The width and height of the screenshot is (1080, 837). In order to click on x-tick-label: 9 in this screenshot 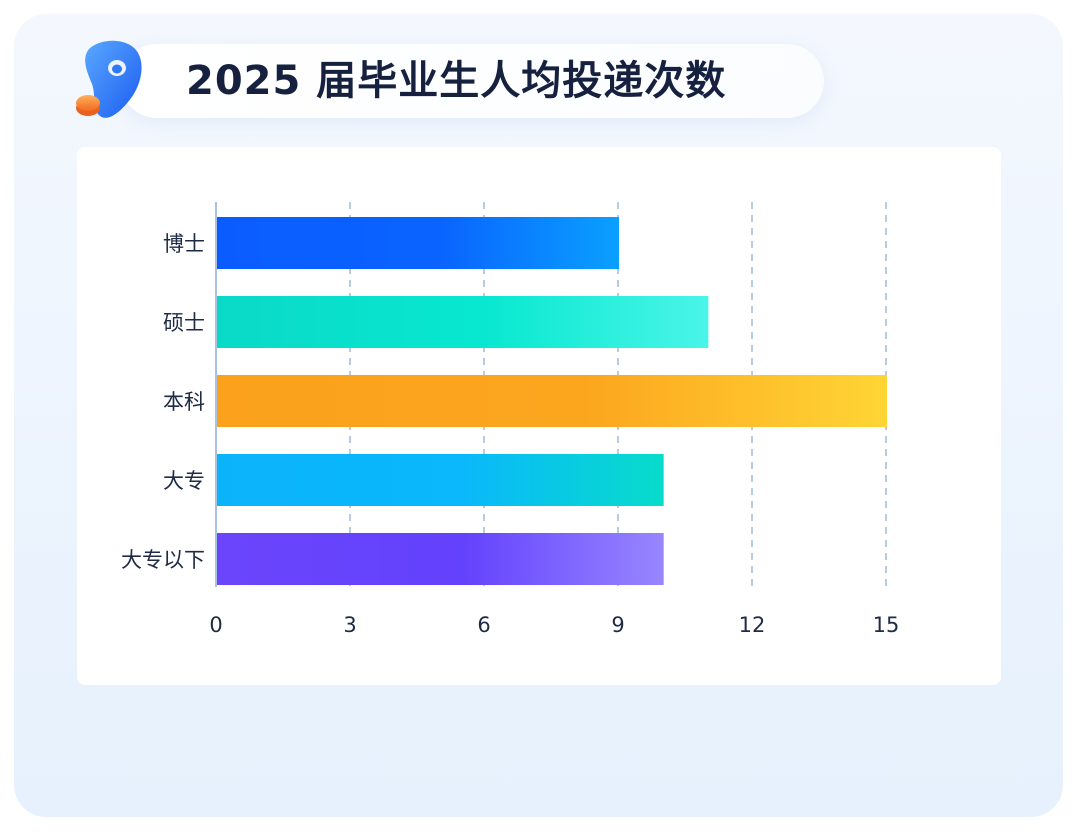, I will do `click(617, 625)`.